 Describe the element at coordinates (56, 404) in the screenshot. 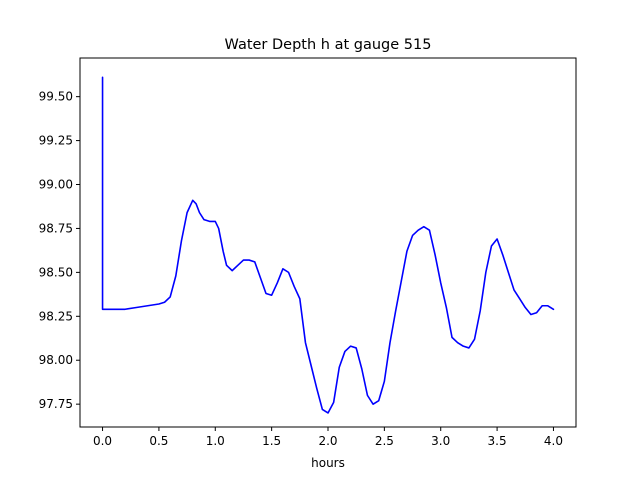

I see `y-tick-label: 97.75` at that location.